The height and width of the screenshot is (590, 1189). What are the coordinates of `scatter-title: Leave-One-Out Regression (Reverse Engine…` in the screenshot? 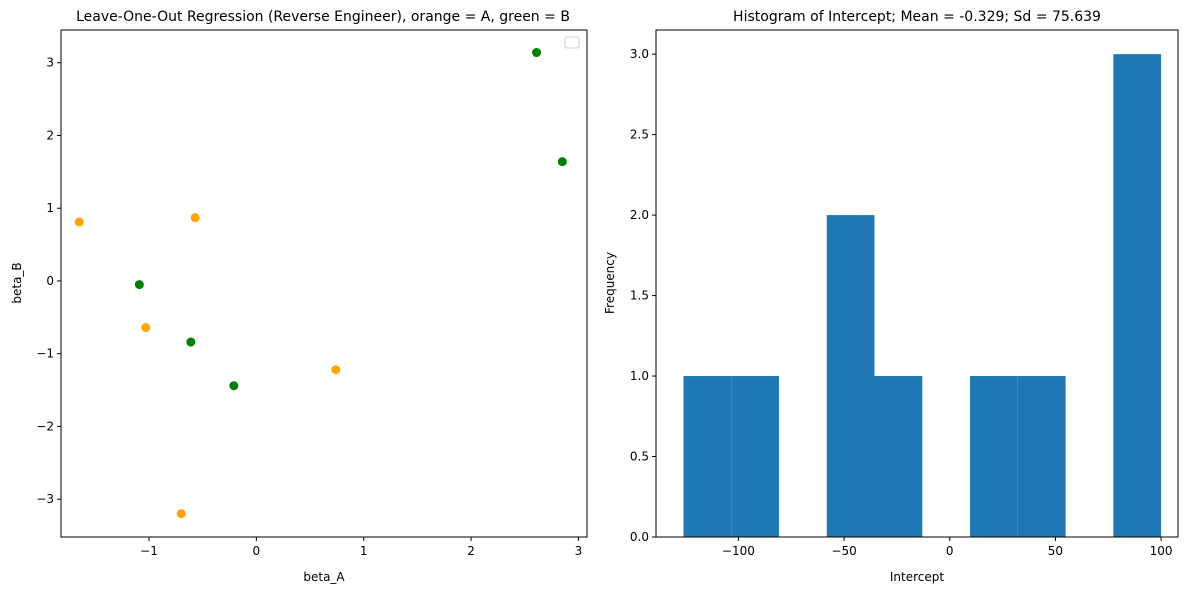 It's located at (323, 17).